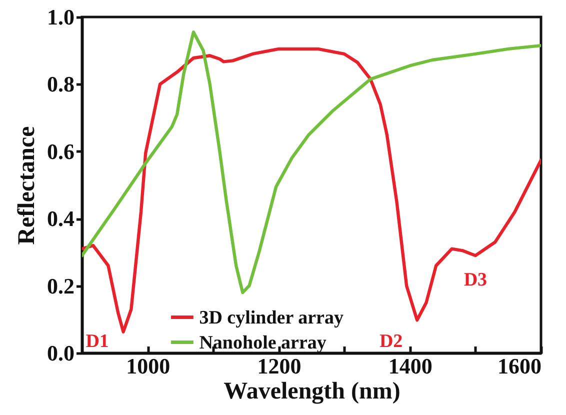 Image resolution: width=566 pixels, height=415 pixels. Describe the element at coordinates (279, 366) in the screenshot. I see `x-tick-label: 1200` at that location.